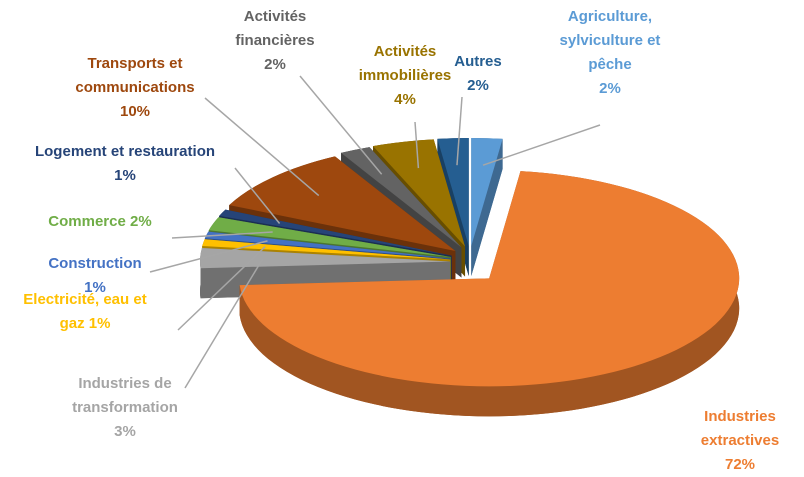 The image size is (804, 477). What do you see at coordinates (125, 395) in the screenshot?
I see `category-label: Industries de transformation` at bounding box center [125, 395].